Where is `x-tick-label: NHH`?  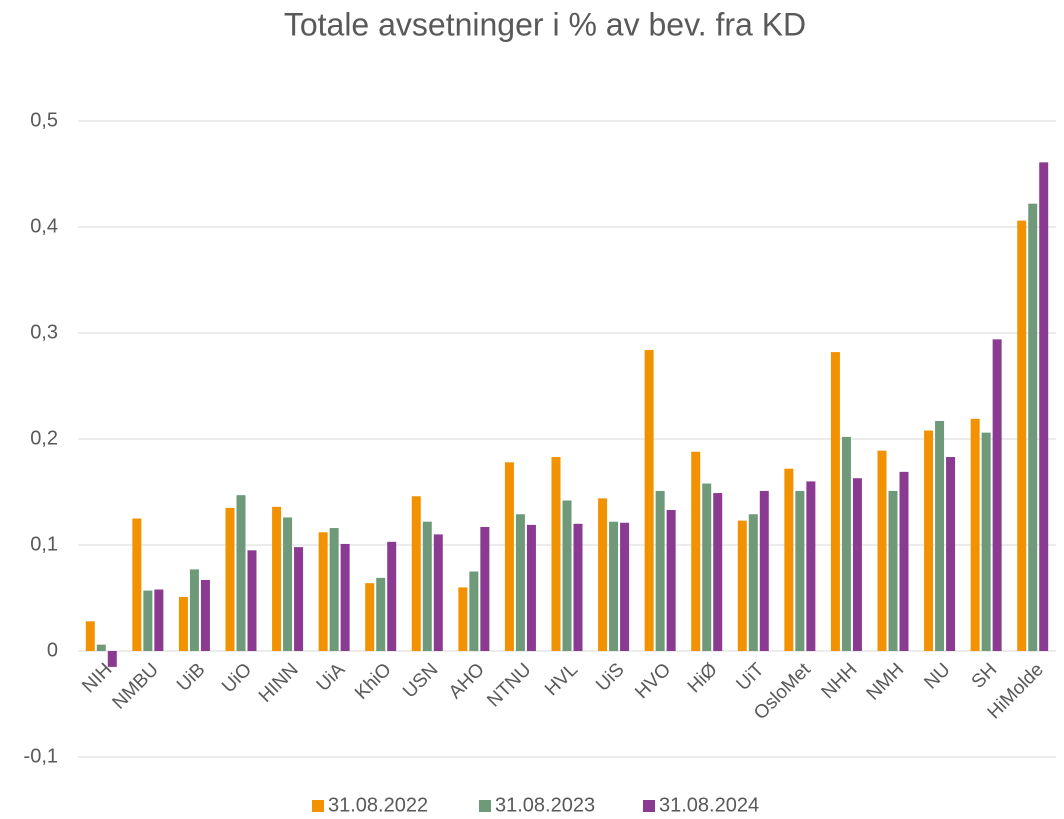 x-tick-label: NHH is located at coordinates (840, 681).